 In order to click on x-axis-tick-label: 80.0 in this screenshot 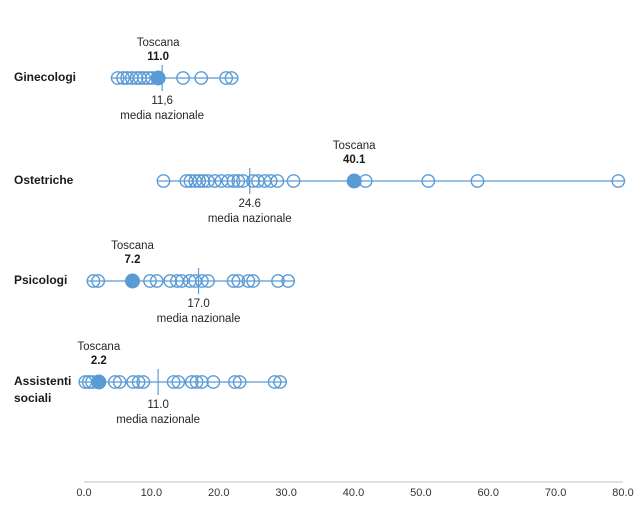, I will do `click(623, 493)`.